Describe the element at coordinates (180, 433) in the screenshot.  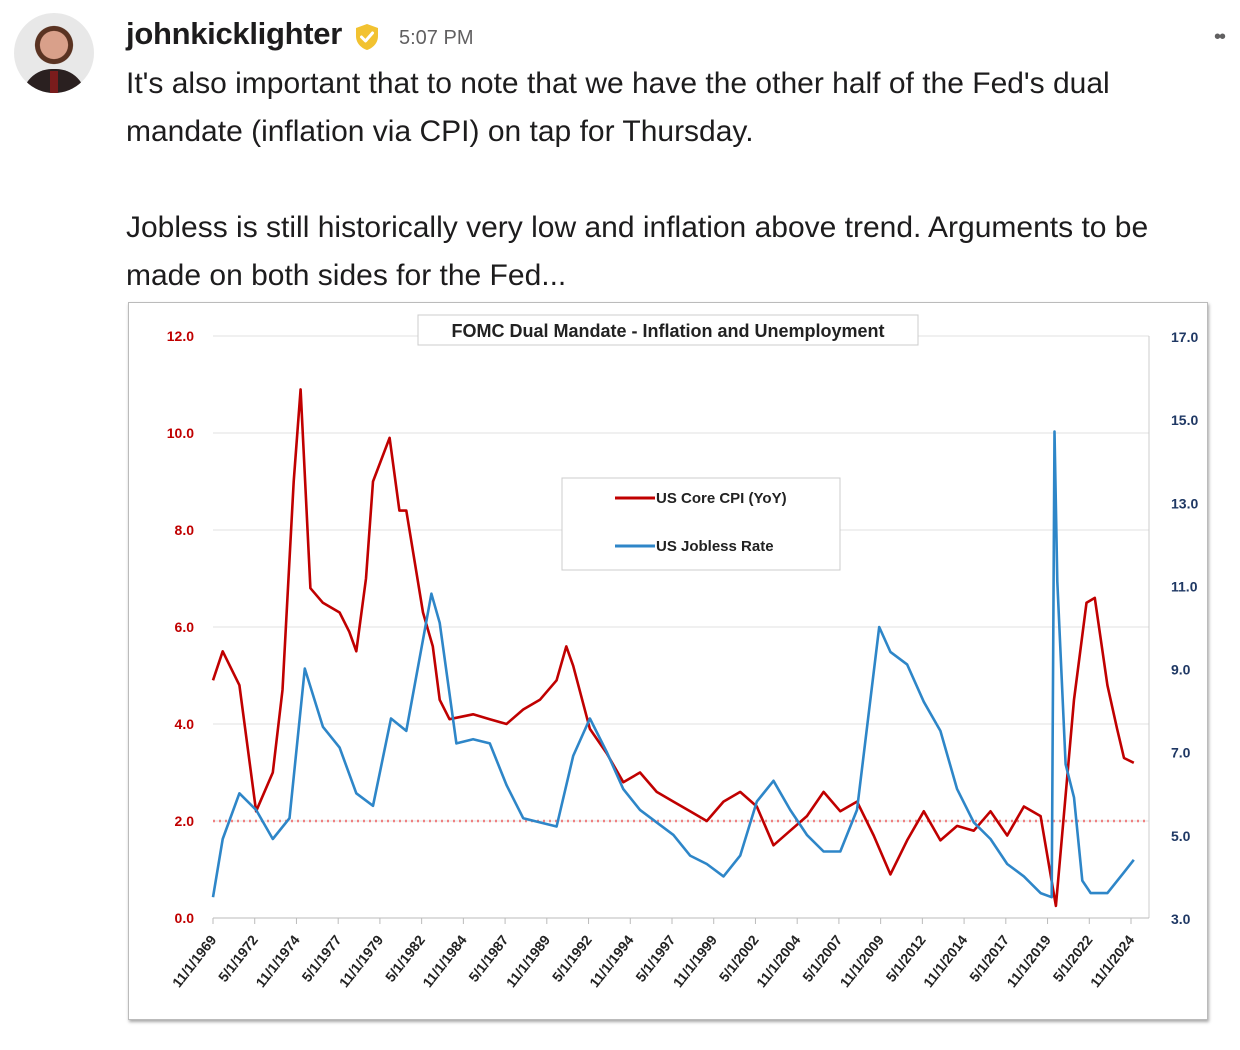
I see `left-axis-tick-label: 10.0` at that location.